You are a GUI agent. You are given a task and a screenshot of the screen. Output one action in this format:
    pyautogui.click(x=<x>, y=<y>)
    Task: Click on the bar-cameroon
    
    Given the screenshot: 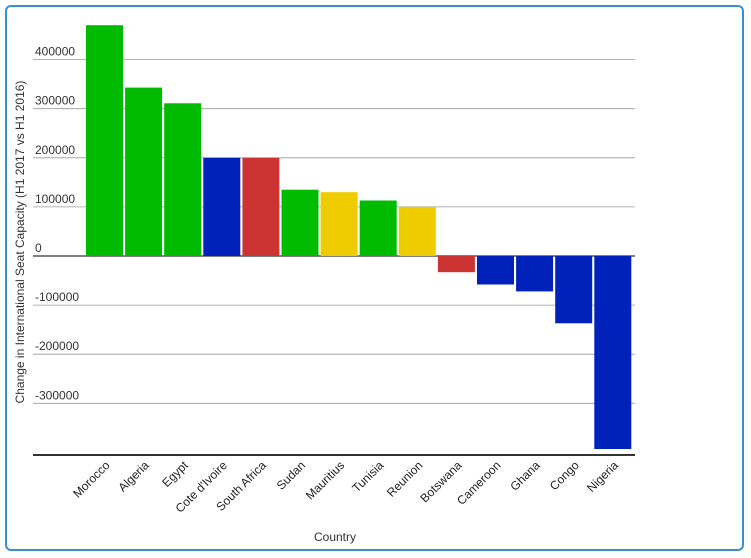 What is the action you would take?
    pyautogui.click(x=495, y=270)
    